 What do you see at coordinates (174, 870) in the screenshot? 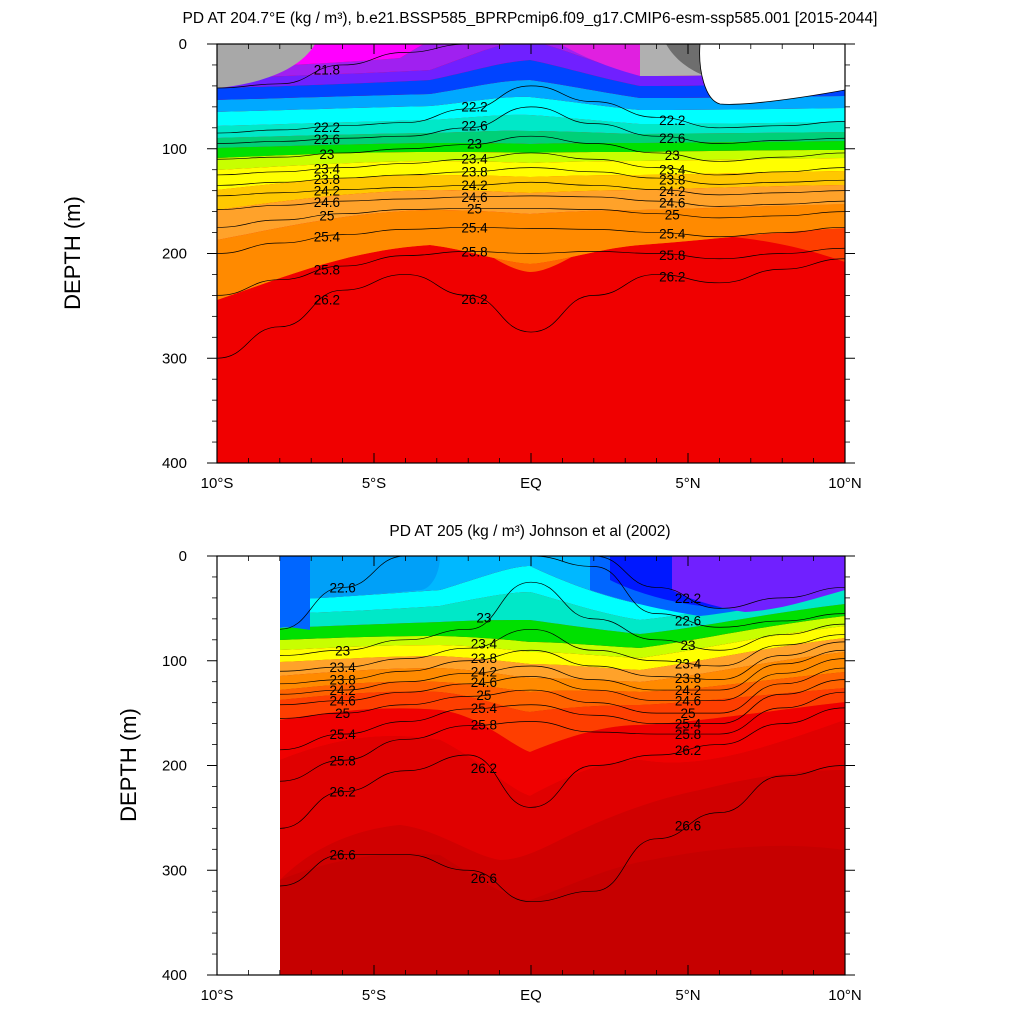
I see `bottom-y-tick-label: 300` at bounding box center [174, 870].